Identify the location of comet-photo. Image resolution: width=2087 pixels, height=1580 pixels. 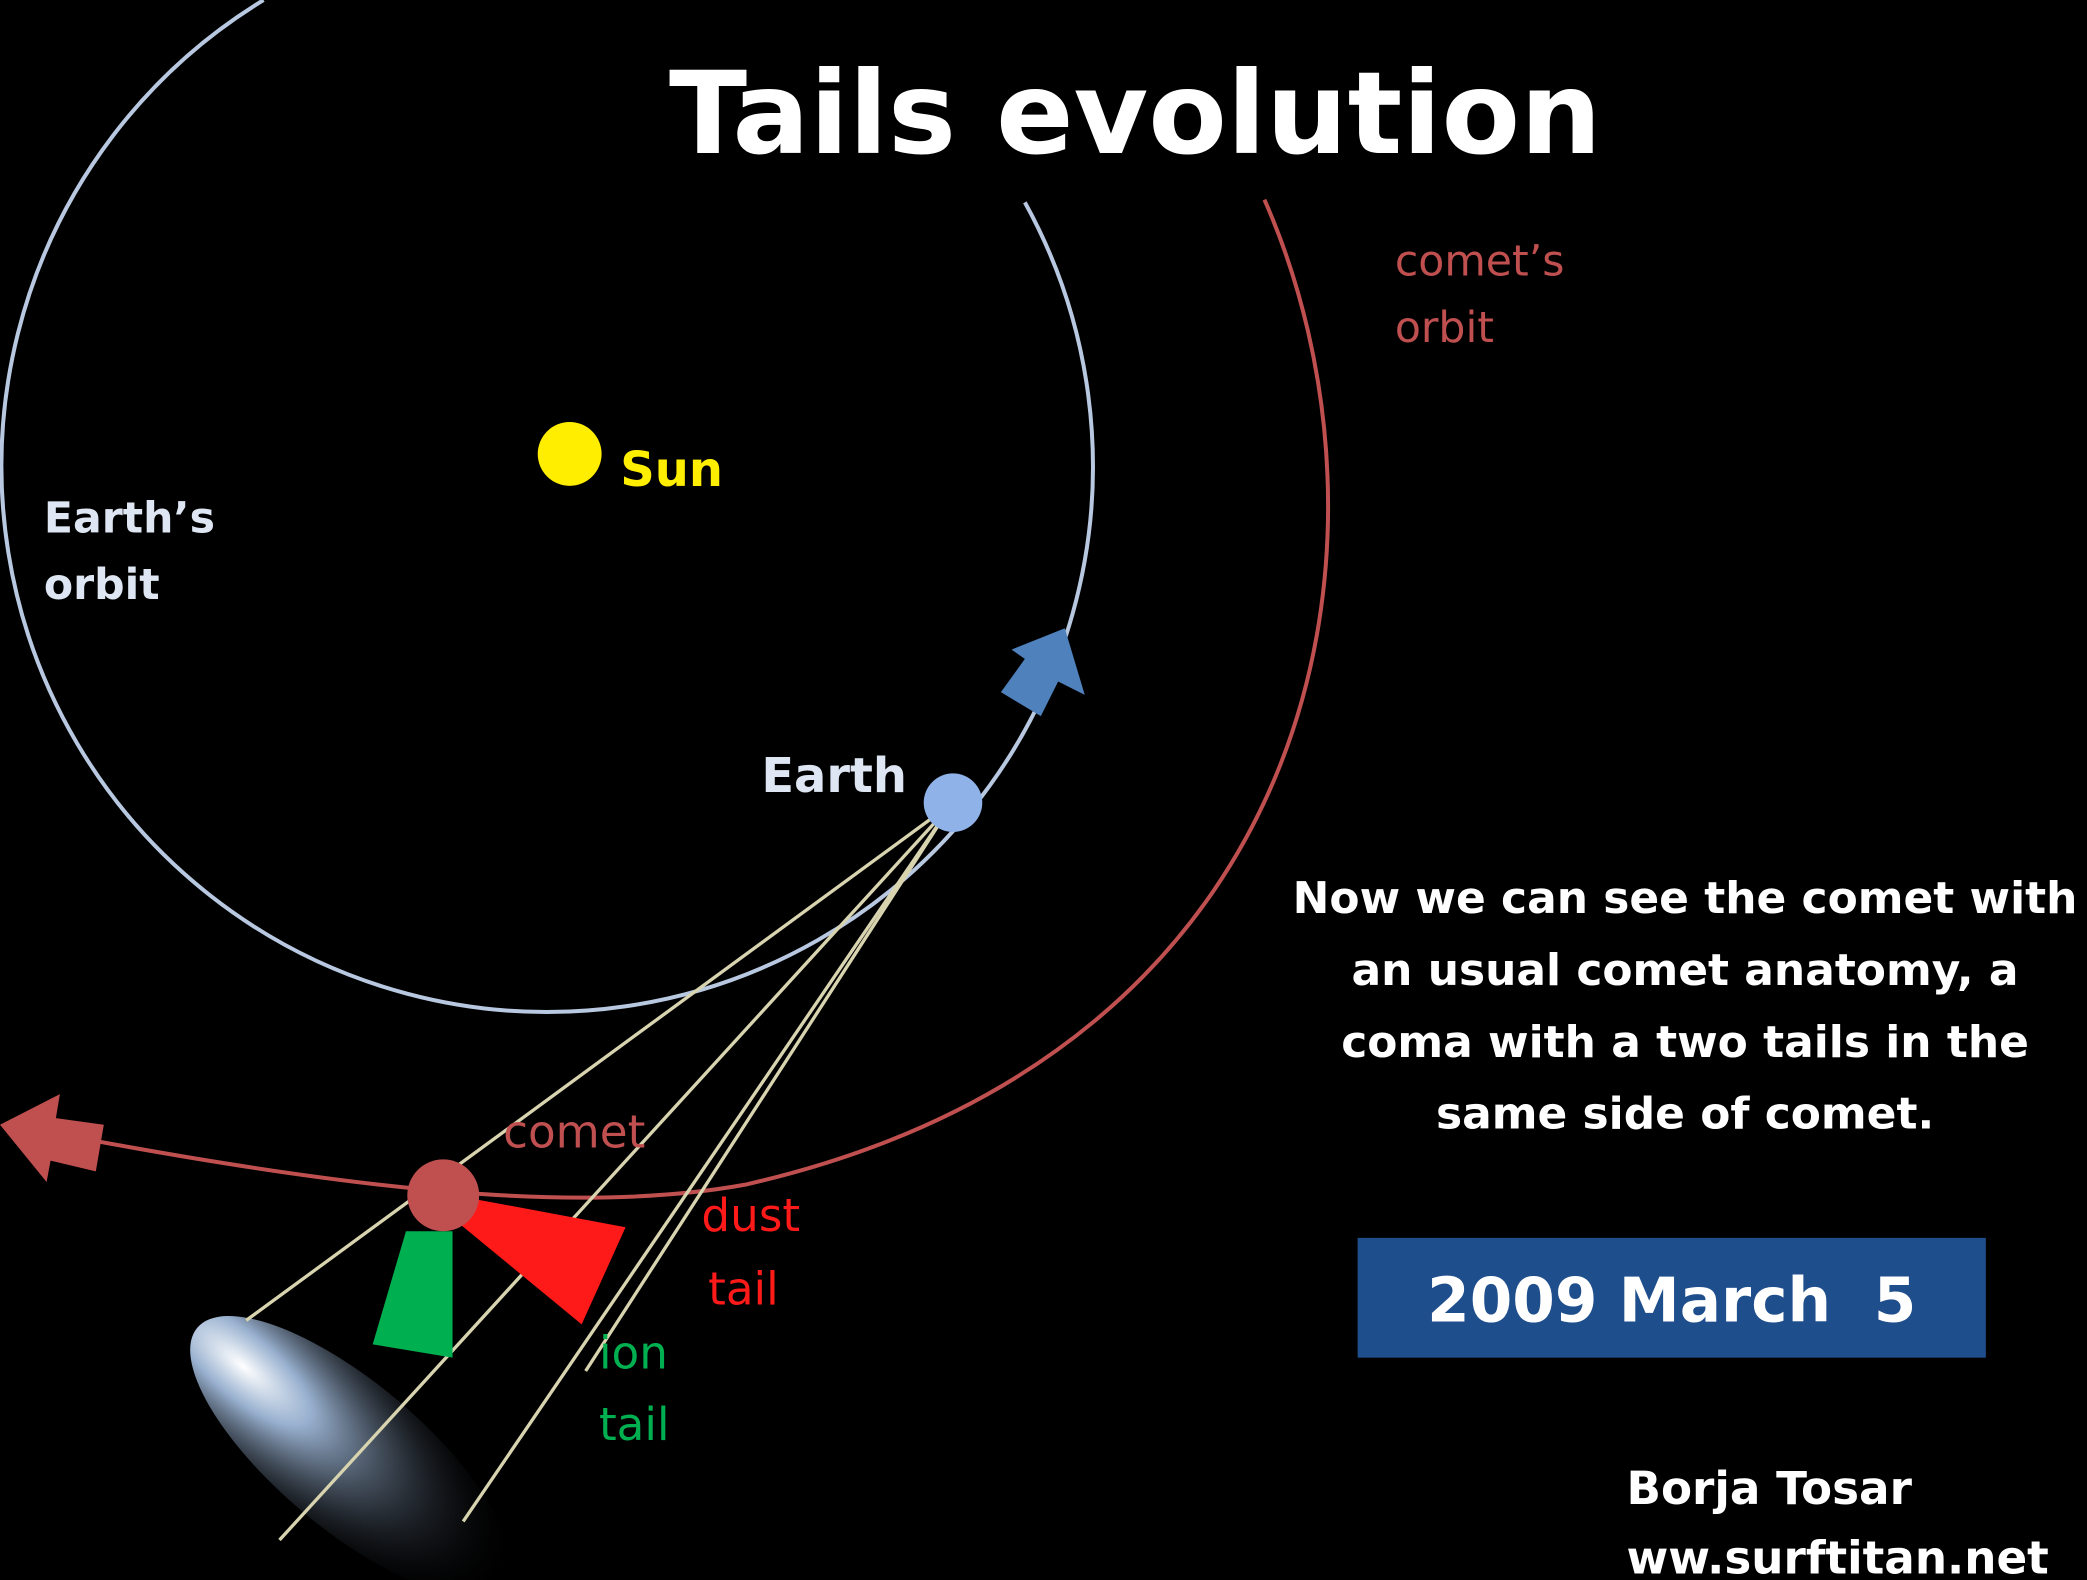
(350, 1448).